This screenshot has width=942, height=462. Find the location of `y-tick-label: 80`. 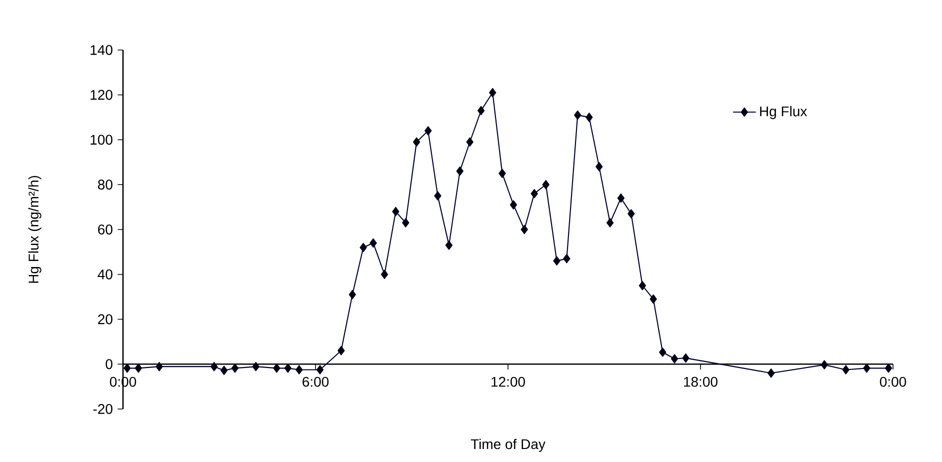

y-tick-label: 80 is located at coordinates (105, 185).